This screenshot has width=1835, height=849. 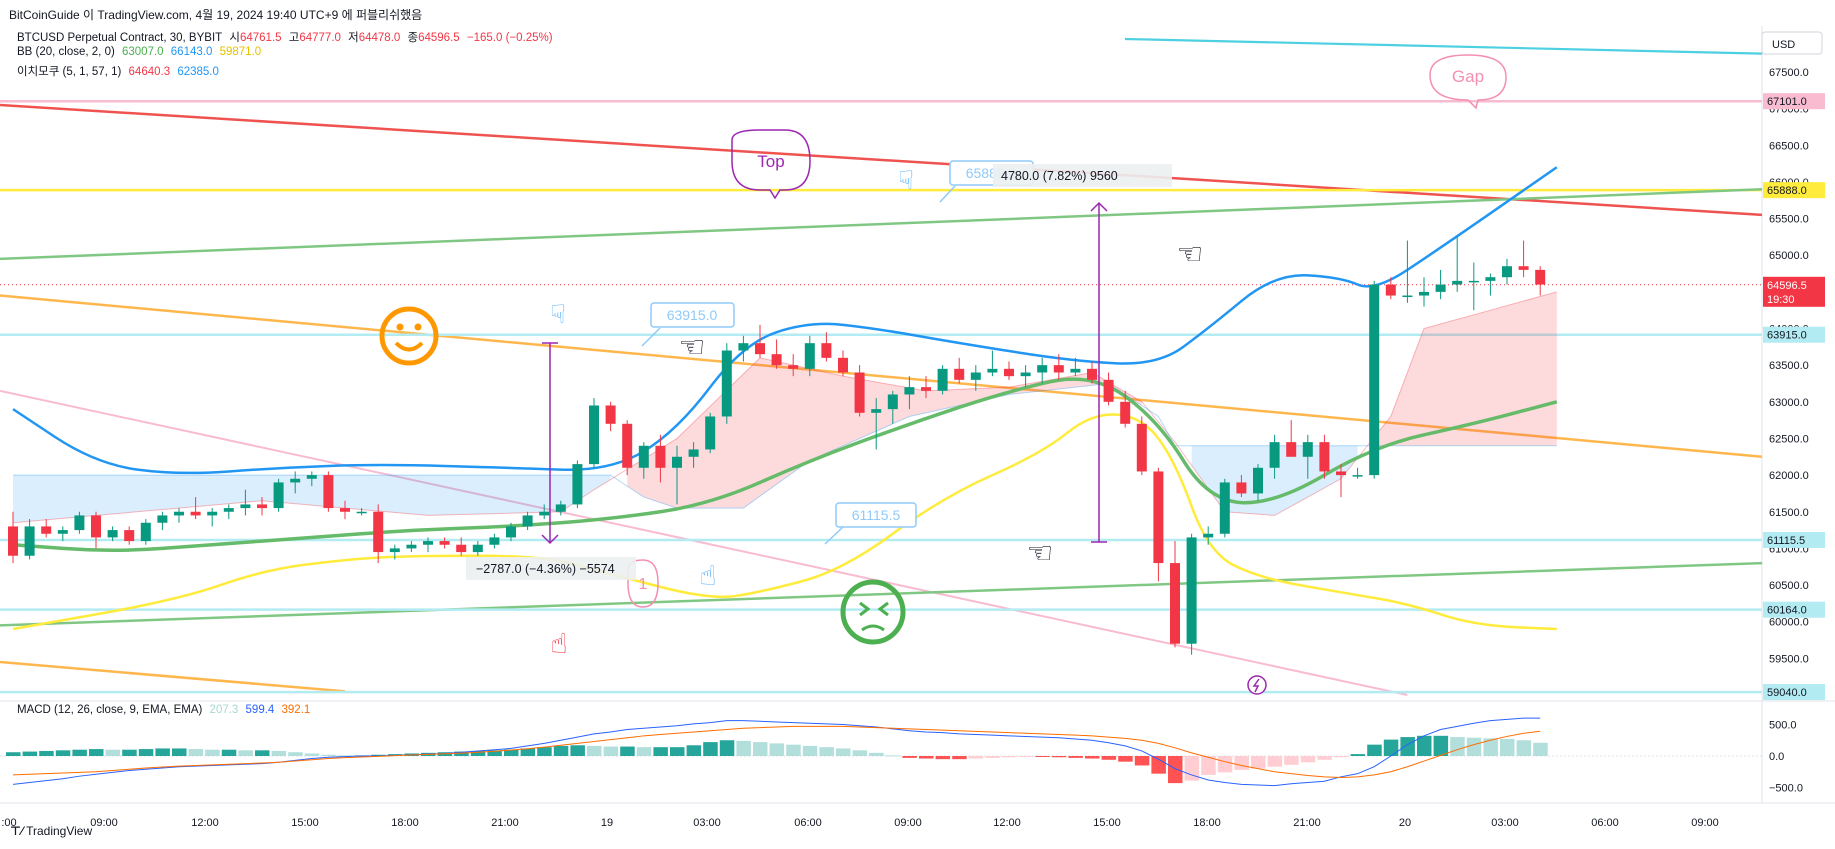 I want to click on hand-pointer-left-icon-2: ☜, so click(x=1040, y=553).